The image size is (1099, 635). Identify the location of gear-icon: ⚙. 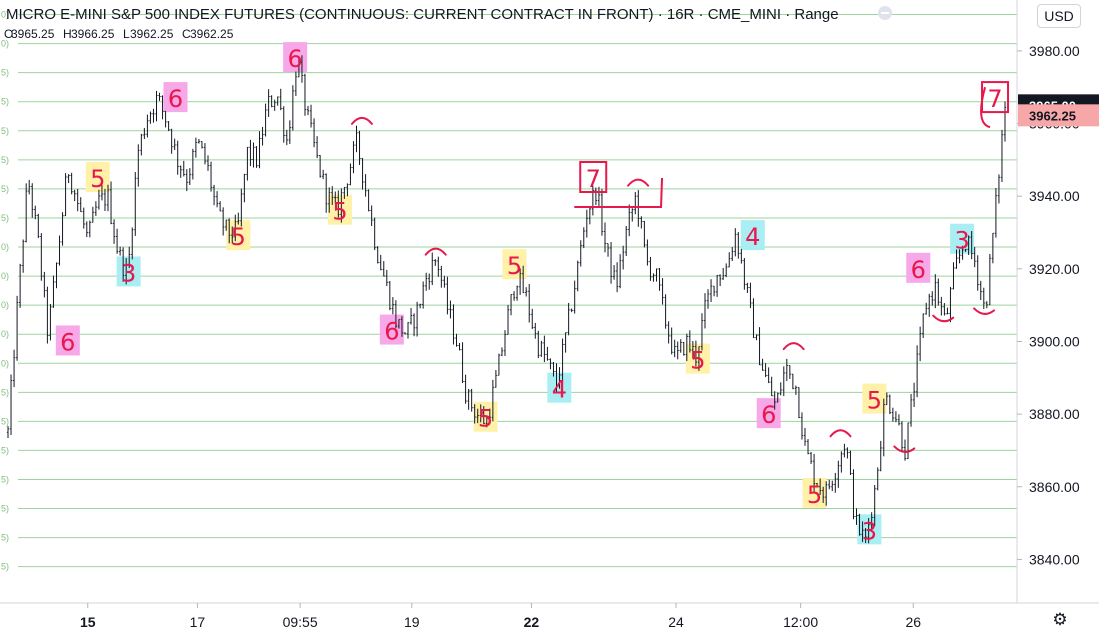
(1060, 620).